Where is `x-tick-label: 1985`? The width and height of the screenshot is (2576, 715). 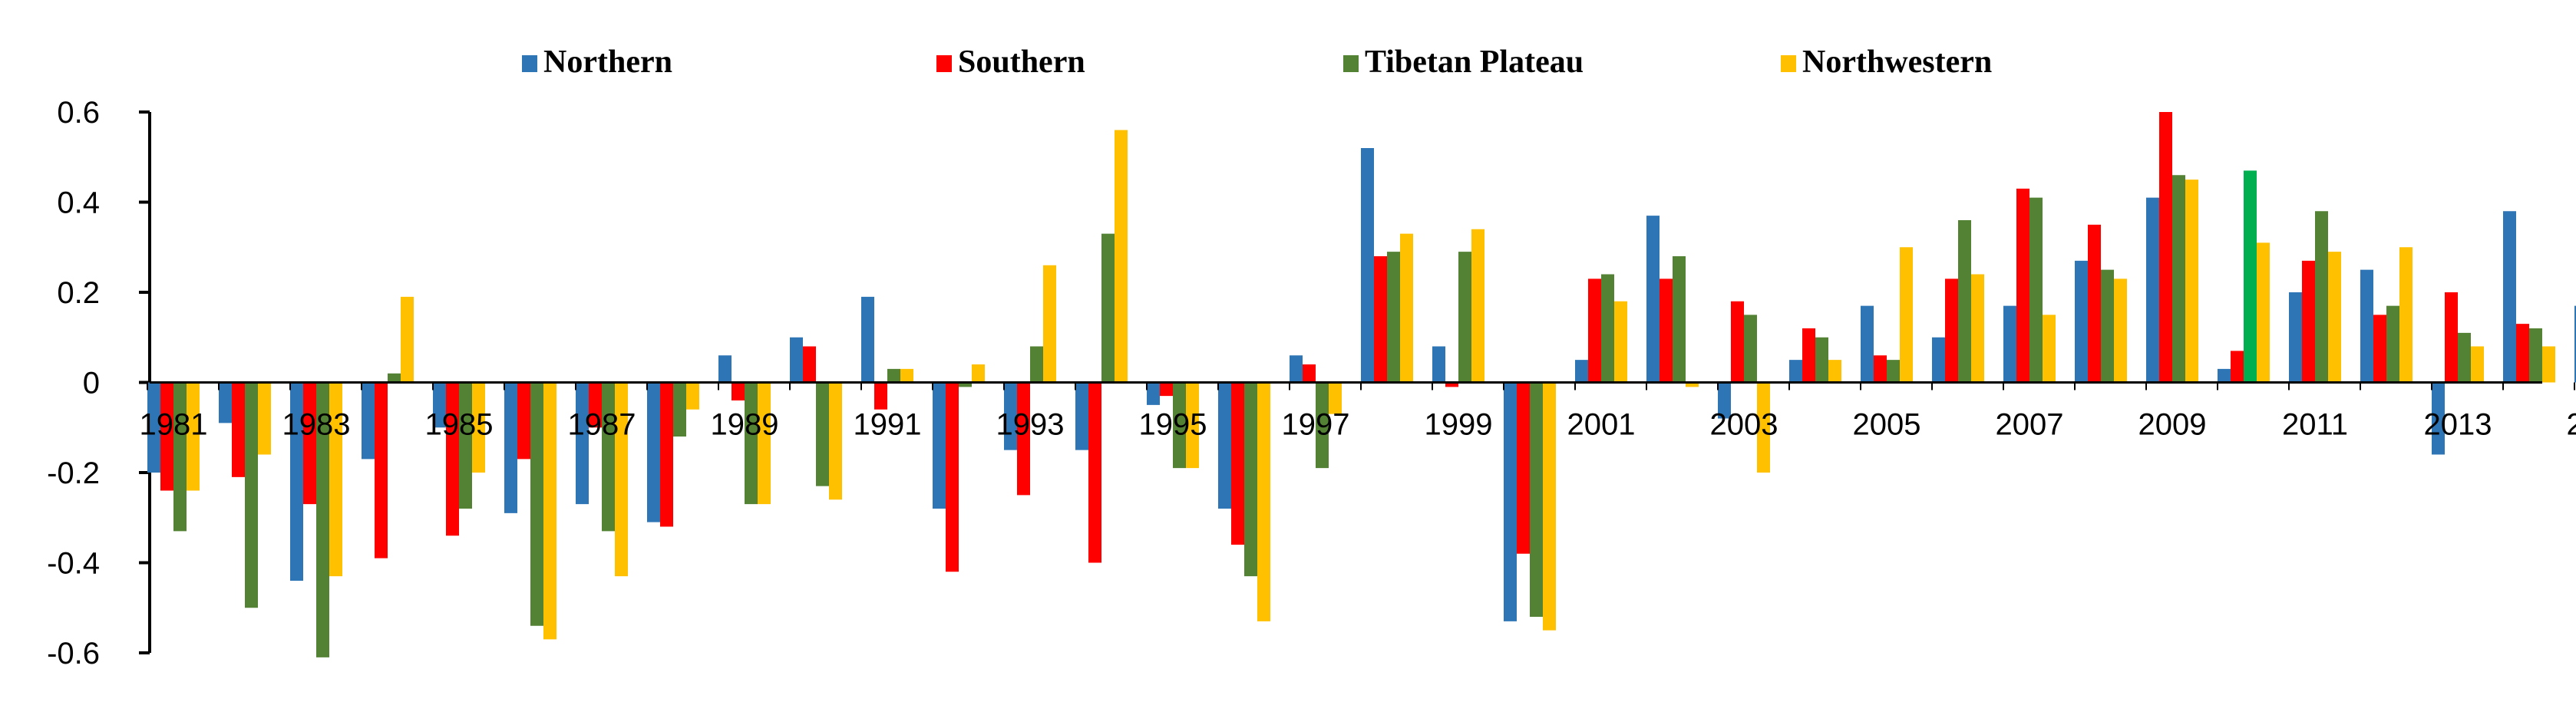
x-tick-label: 1985 is located at coordinates (459, 425).